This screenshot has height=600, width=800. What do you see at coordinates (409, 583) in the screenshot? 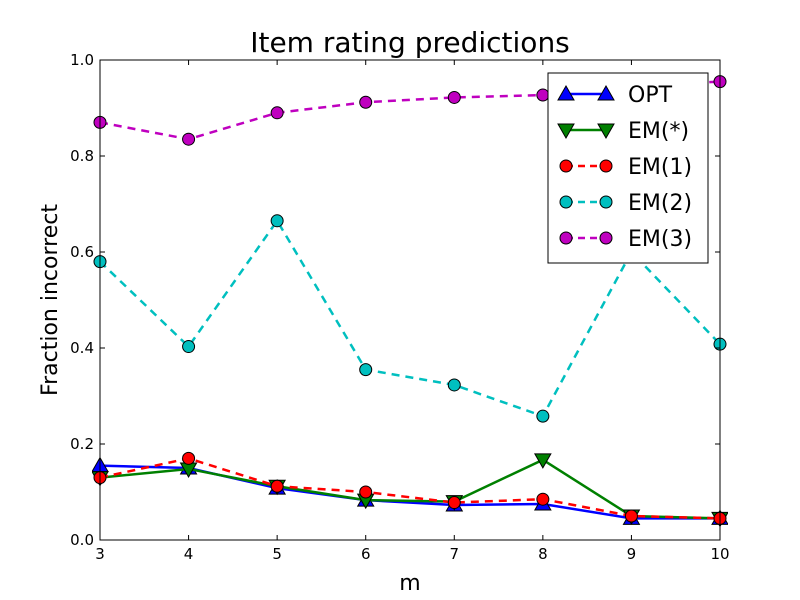
I see `x-axis-label: m` at bounding box center [409, 583].